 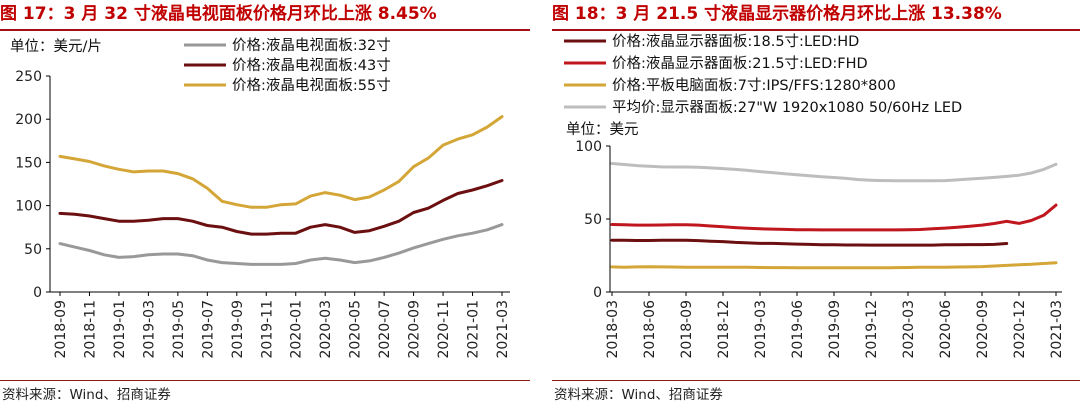 What do you see at coordinates (90, 329) in the screenshot?
I see `x-tick-label: 2018-11` at bounding box center [90, 329].